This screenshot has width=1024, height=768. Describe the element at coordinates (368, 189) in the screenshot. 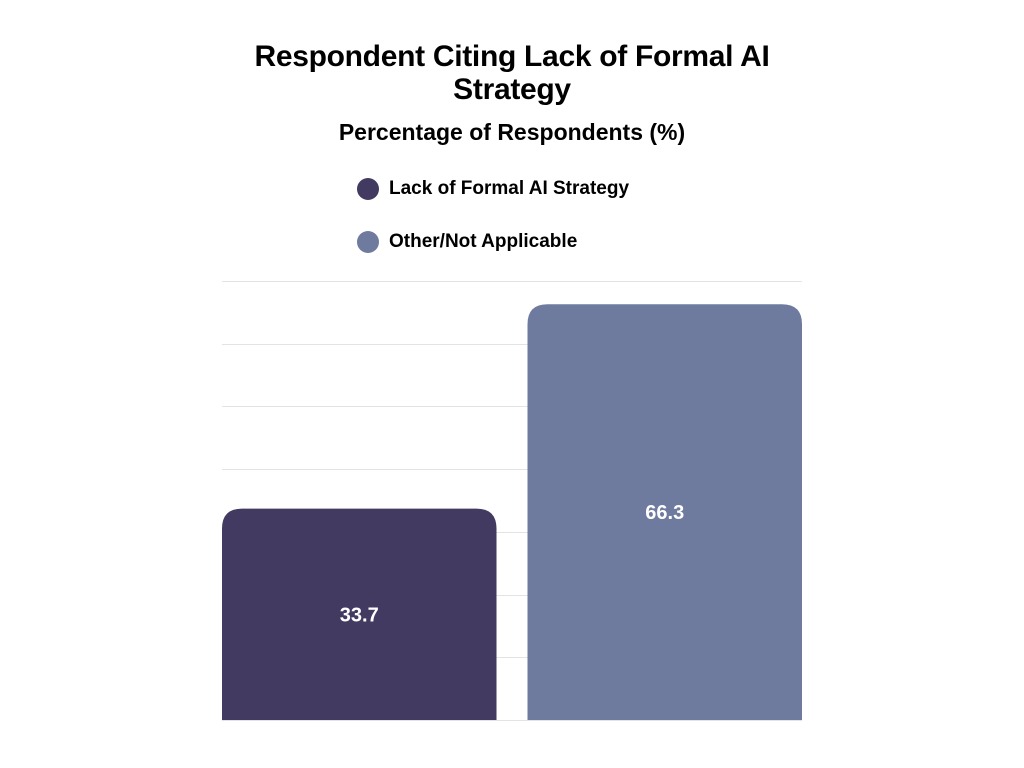

I see `legend-swatch-lack-of-formal-ai-strategy` at that location.